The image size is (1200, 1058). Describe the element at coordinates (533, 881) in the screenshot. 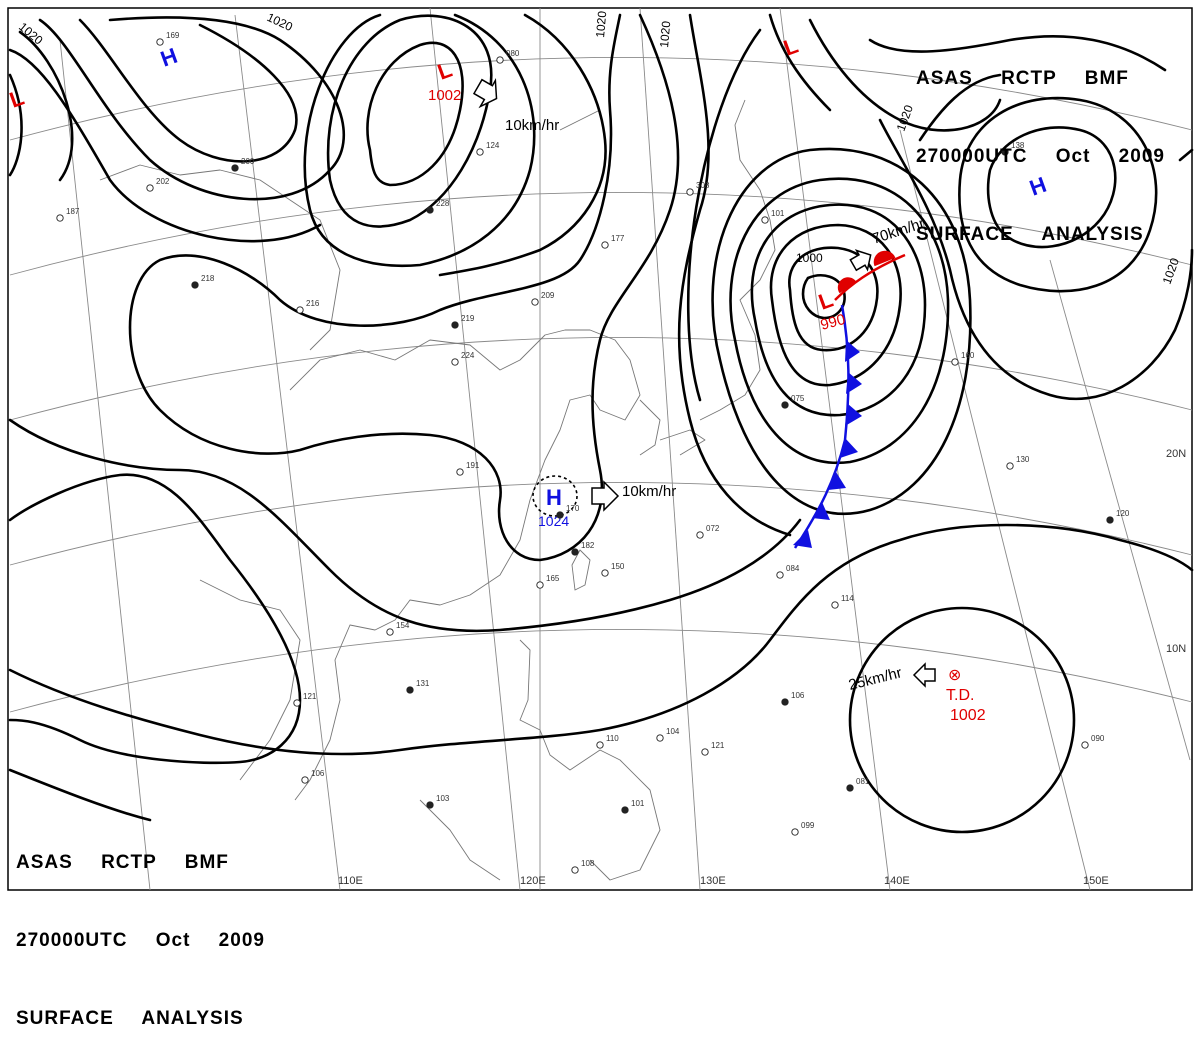

I see `longitude-label: 120E` at that location.